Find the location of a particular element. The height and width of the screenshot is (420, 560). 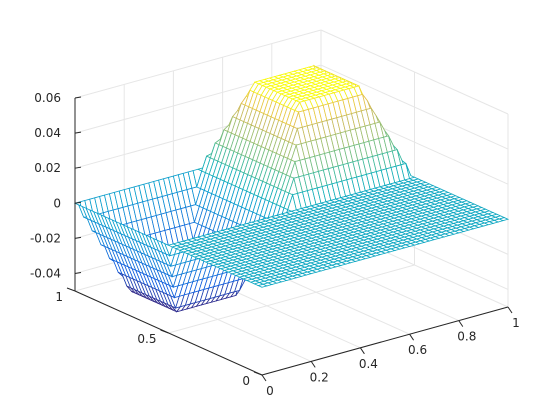

z-tick-label: 0 is located at coordinates (57, 203).